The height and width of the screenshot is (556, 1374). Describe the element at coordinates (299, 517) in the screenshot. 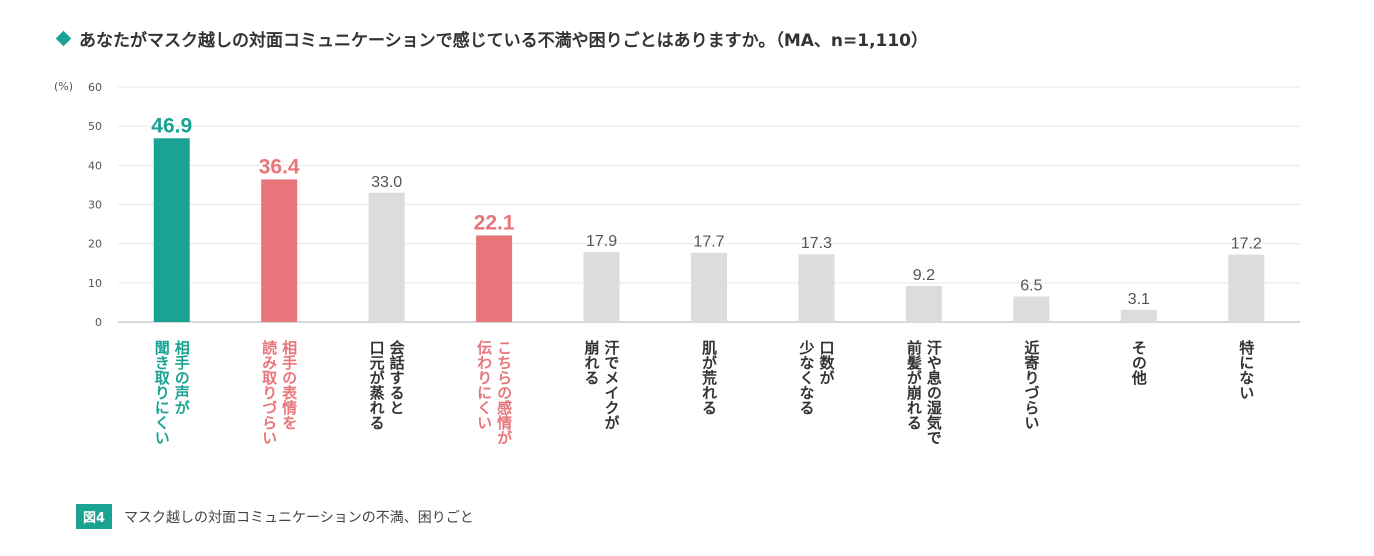

I see `figure-caption-text: マスク越しの対面コミュニケーションの不満、困りごと` at that location.